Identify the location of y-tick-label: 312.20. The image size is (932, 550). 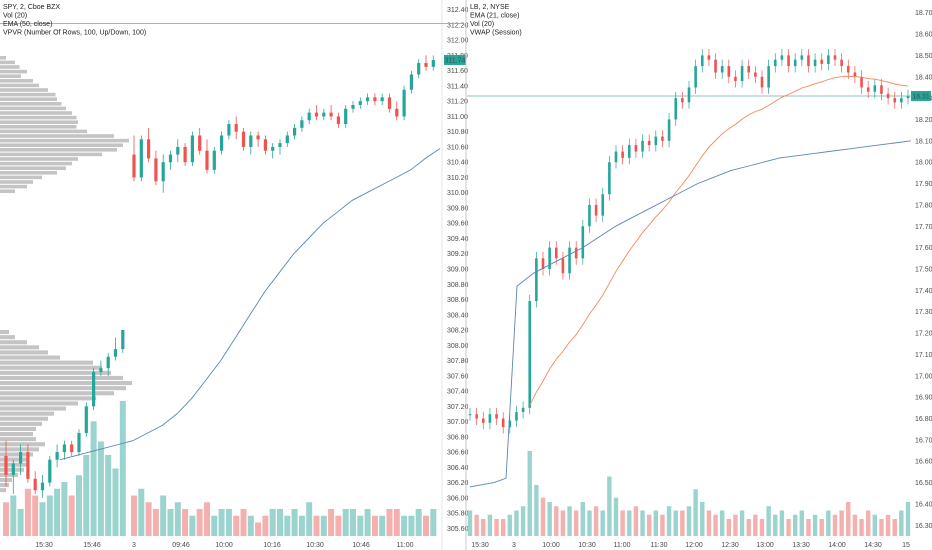
(458, 25).